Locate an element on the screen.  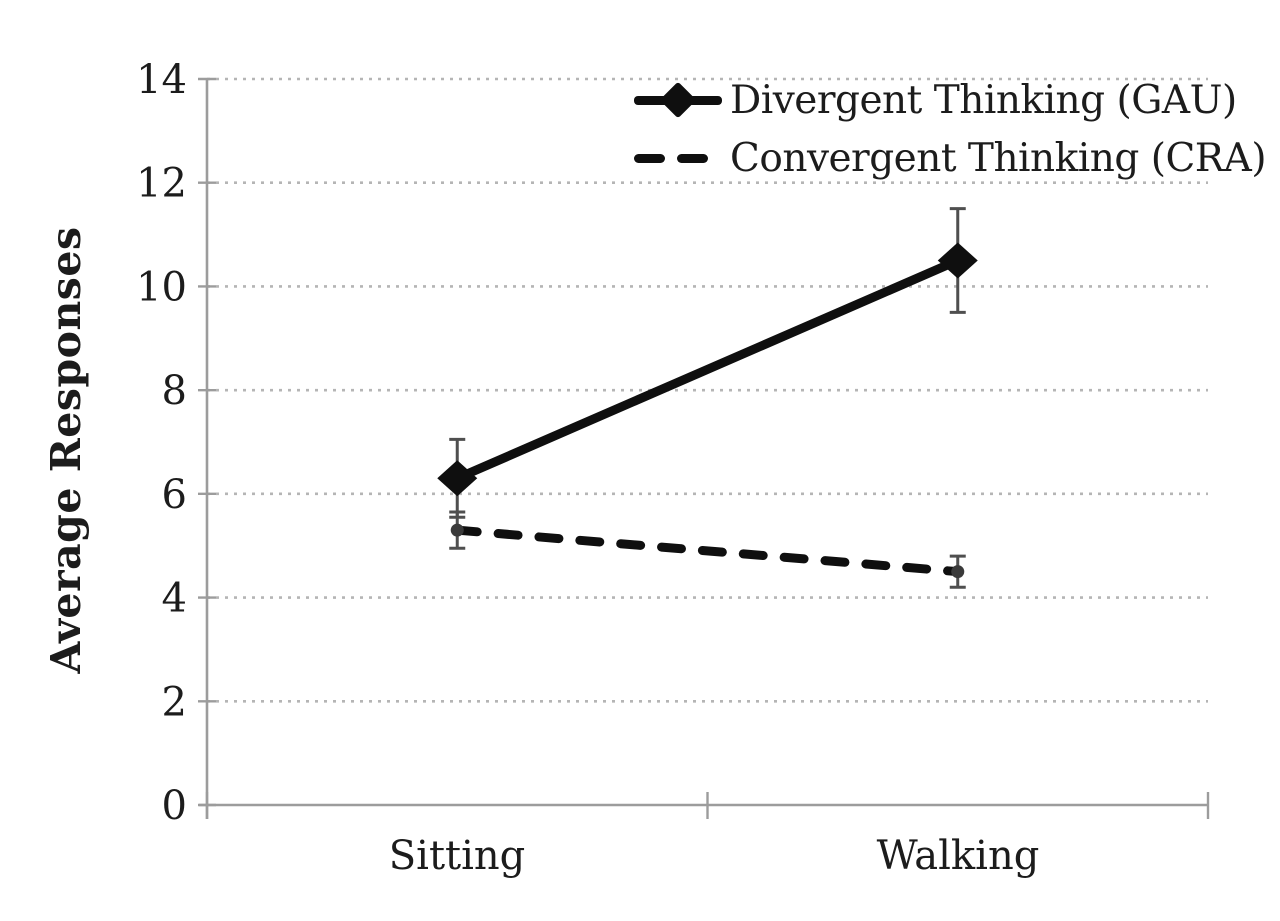
y-tick-label-2: 2 is located at coordinates (174, 702).